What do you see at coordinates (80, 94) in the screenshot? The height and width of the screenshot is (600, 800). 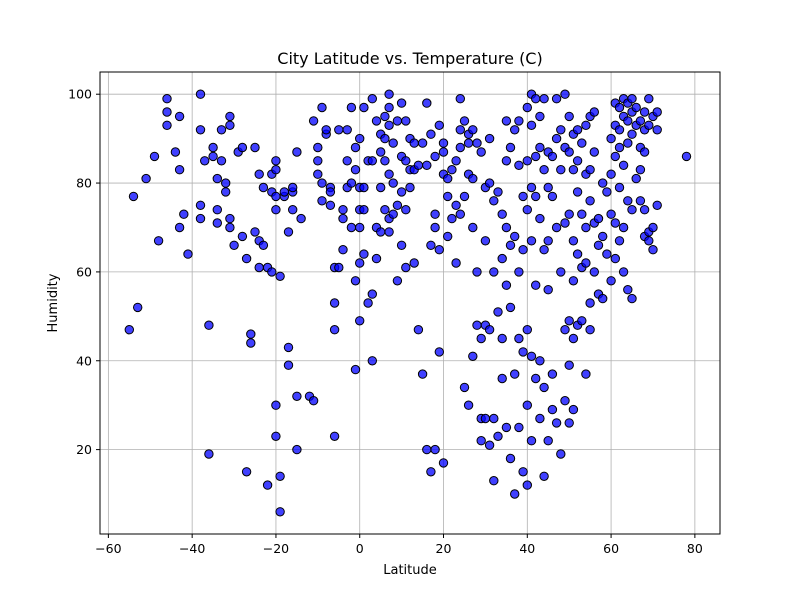 I see `y-tick-label: 100` at bounding box center [80, 94].